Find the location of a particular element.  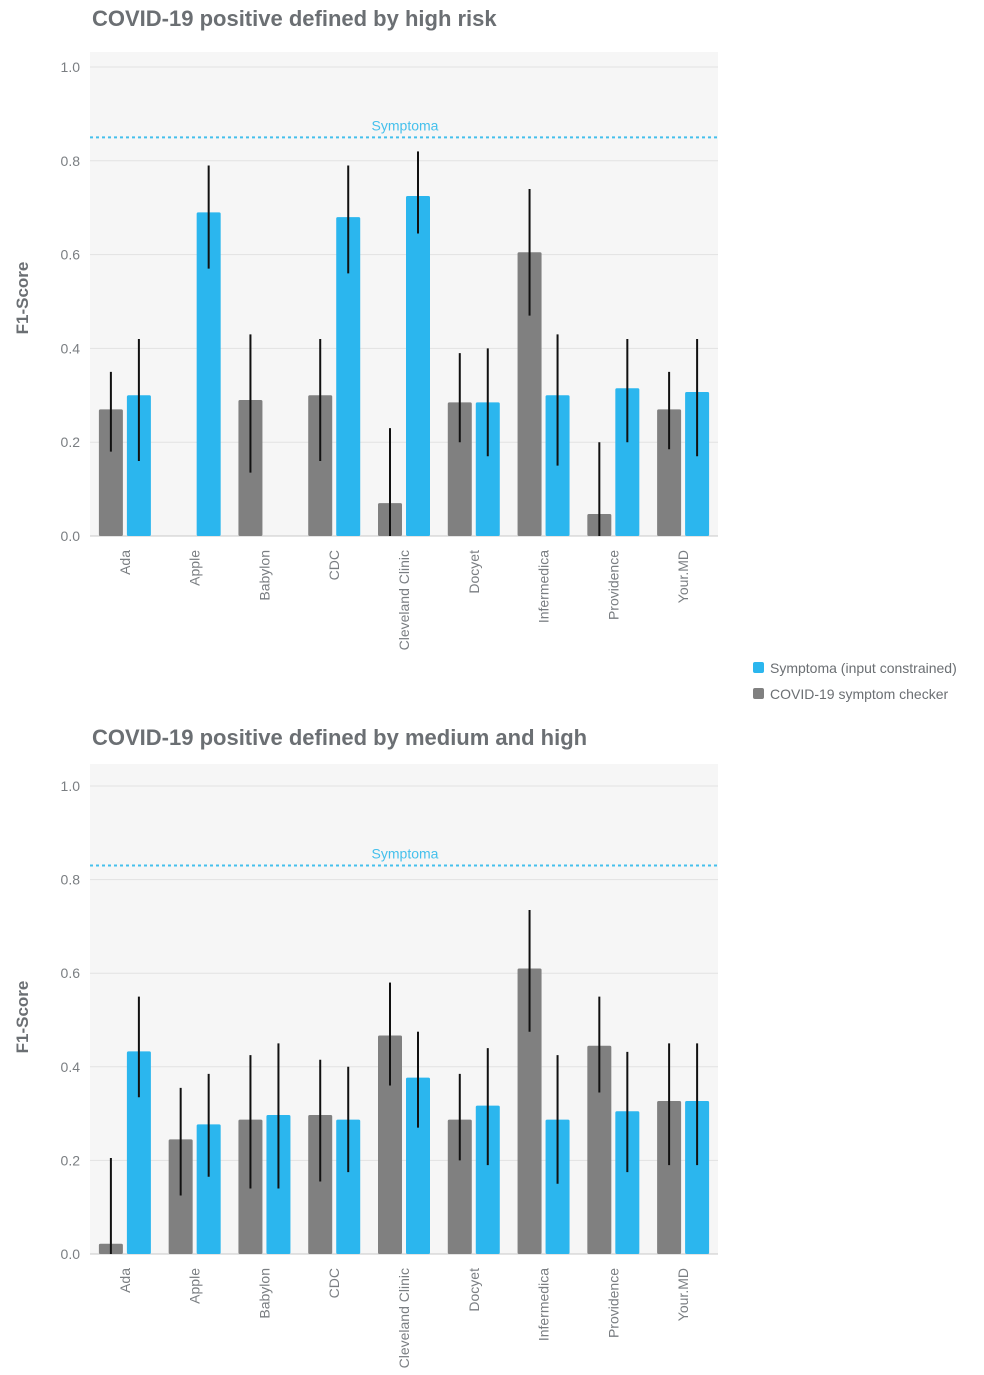

legend-label: Symptoma (input constrained) is located at coordinates (863, 668).